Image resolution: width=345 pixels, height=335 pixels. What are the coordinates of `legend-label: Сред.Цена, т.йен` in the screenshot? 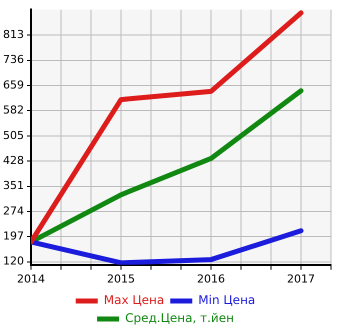 It's located at (179, 318).